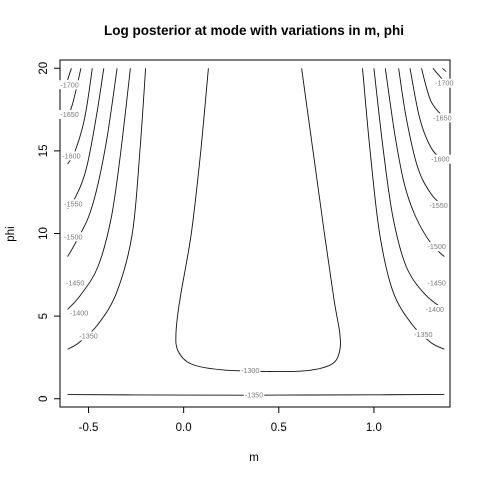 The height and width of the screenshot is (480, 480). What do you see at coordinates (11, 233) in the screenshot?
I see `y-axis-label: phi` at bounding box center [11, 233].